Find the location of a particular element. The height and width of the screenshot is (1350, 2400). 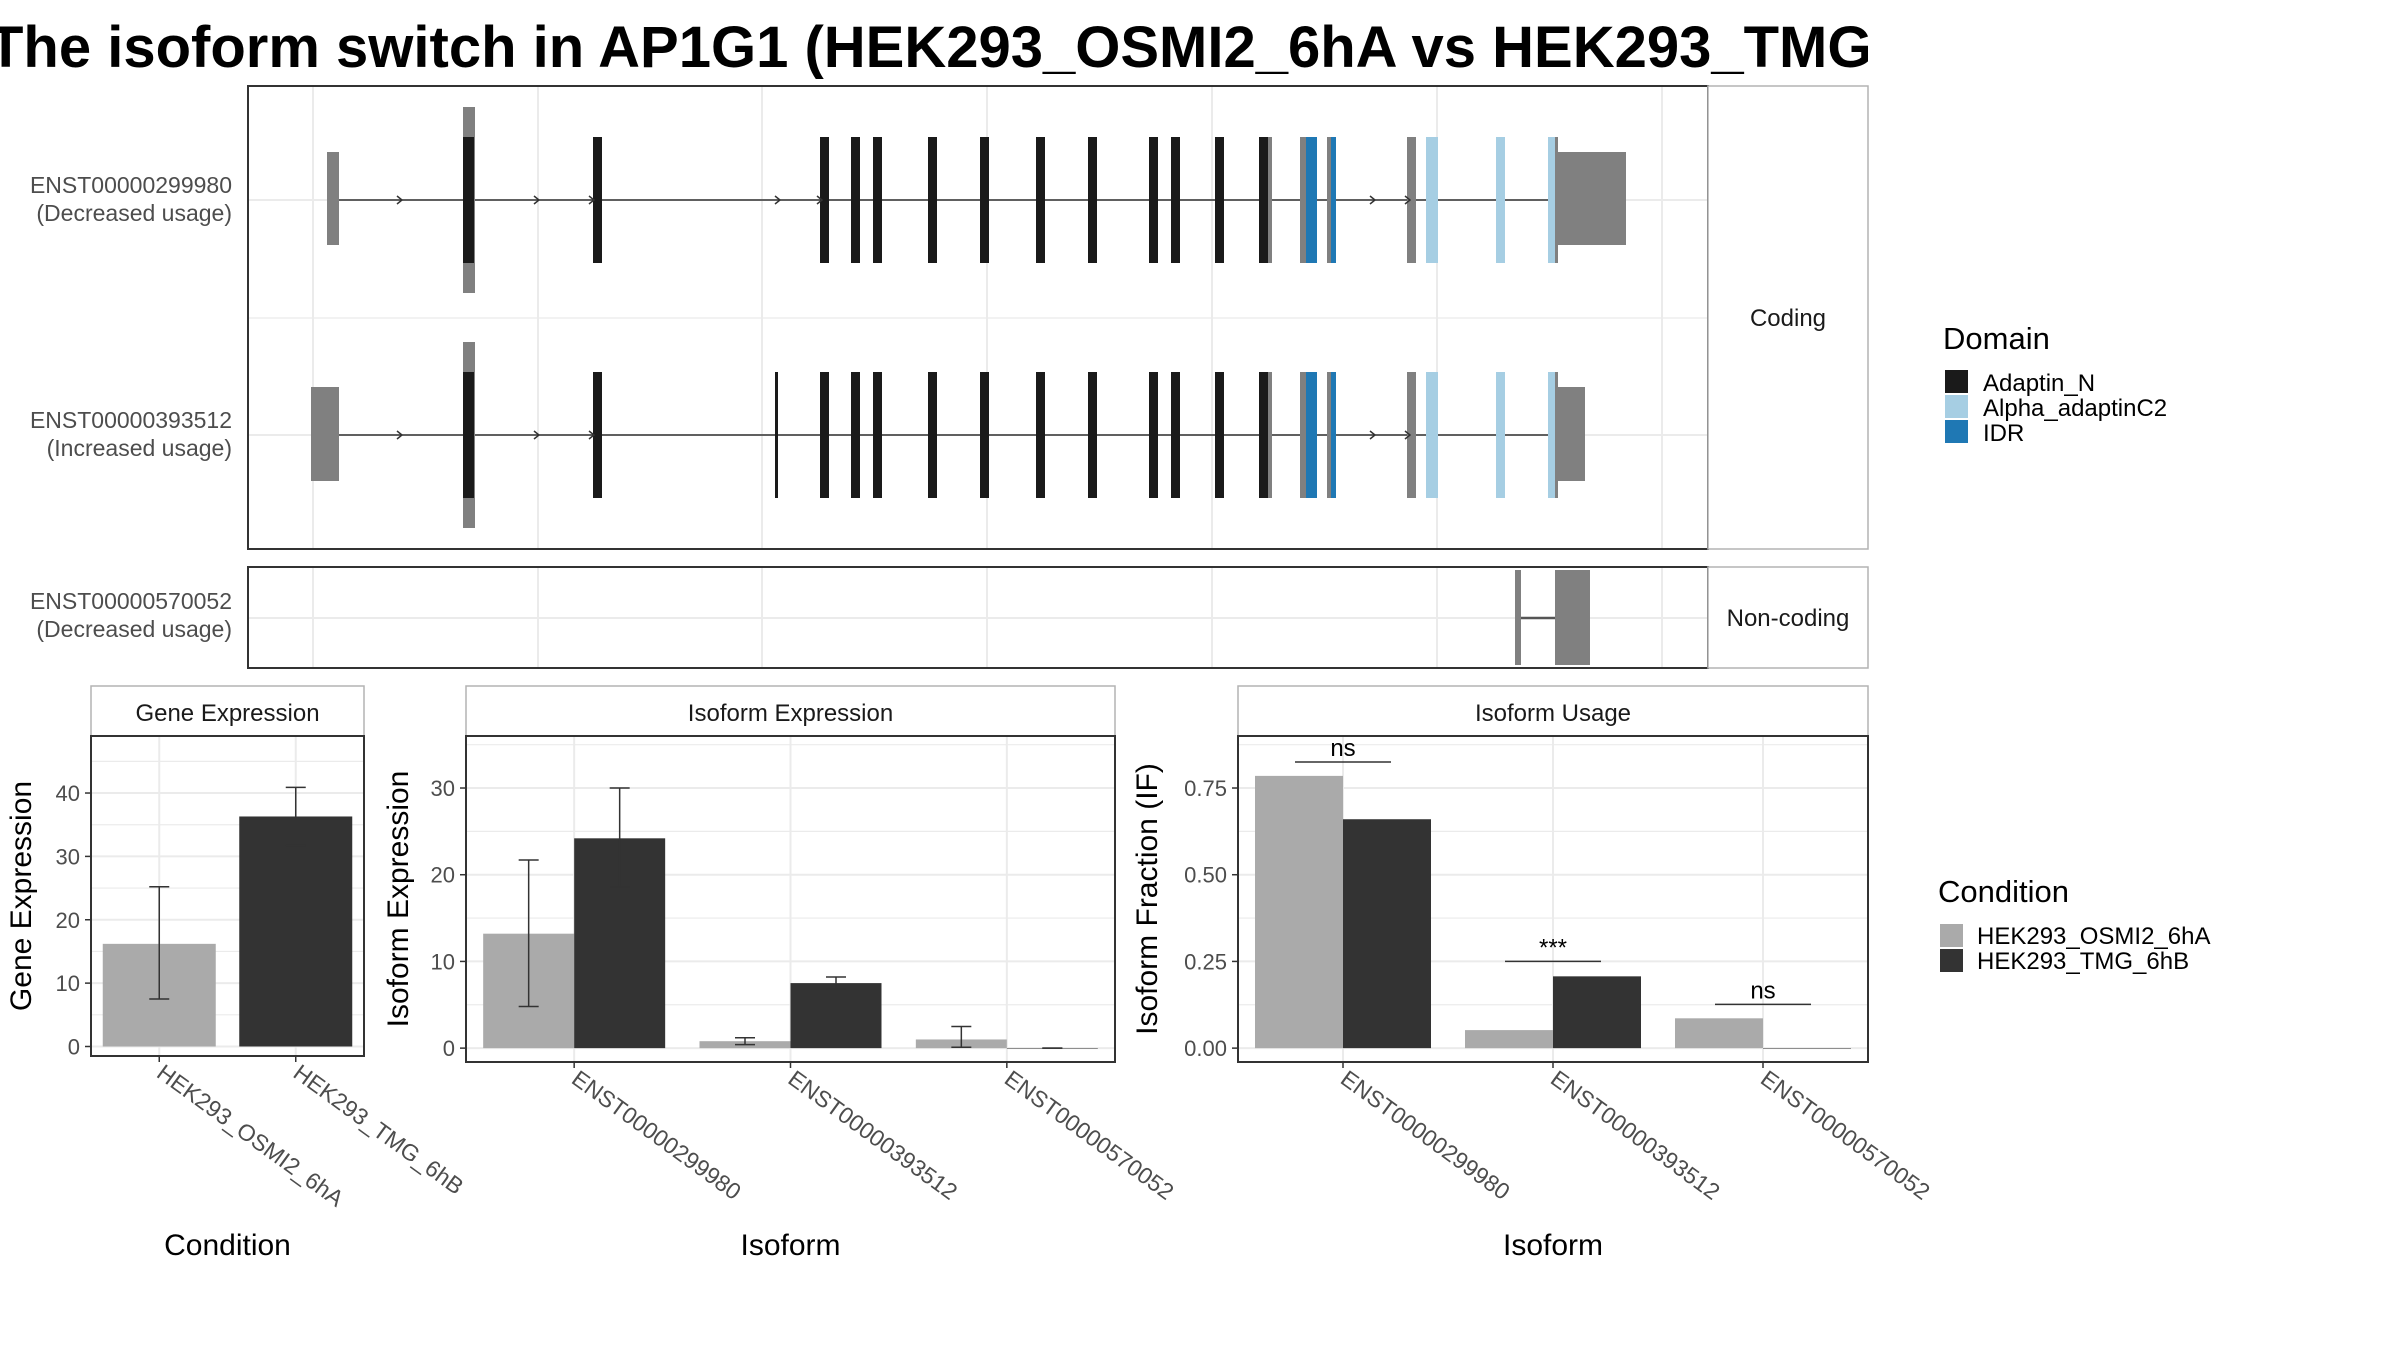

y-tick-label: 0 is located at coordinates (449, 1048).